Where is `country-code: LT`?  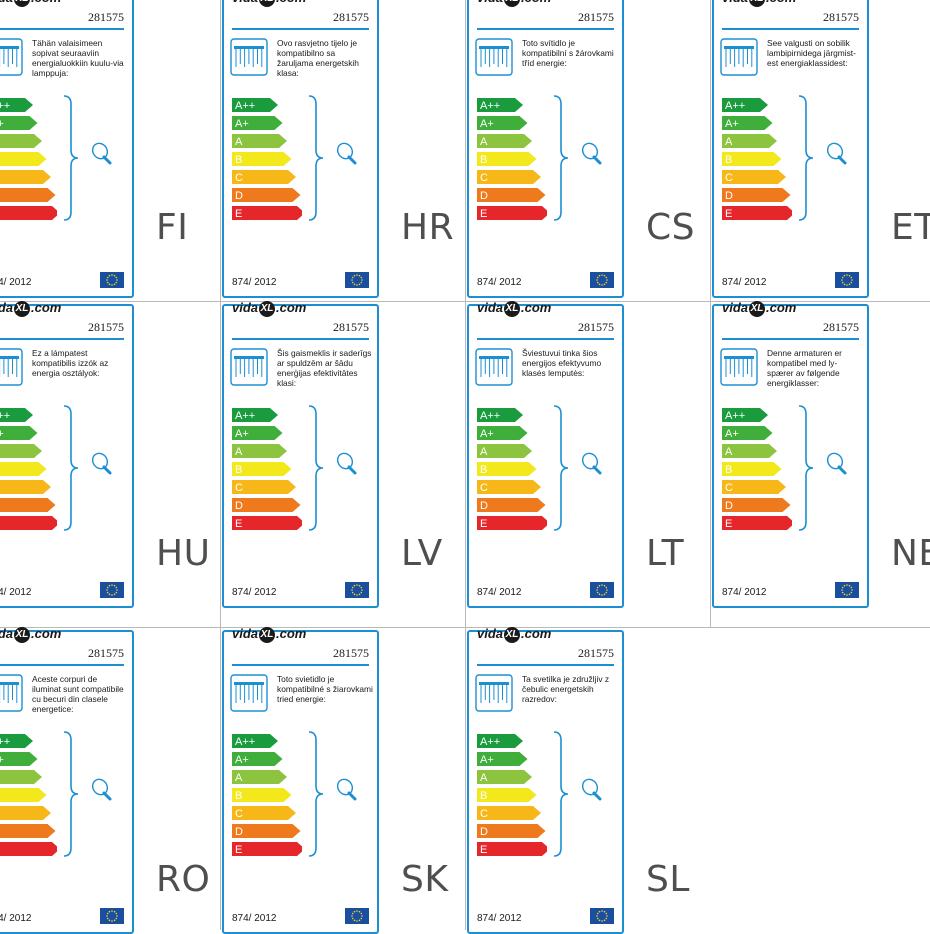 country-code: LT is located at coordinates (665, 553).